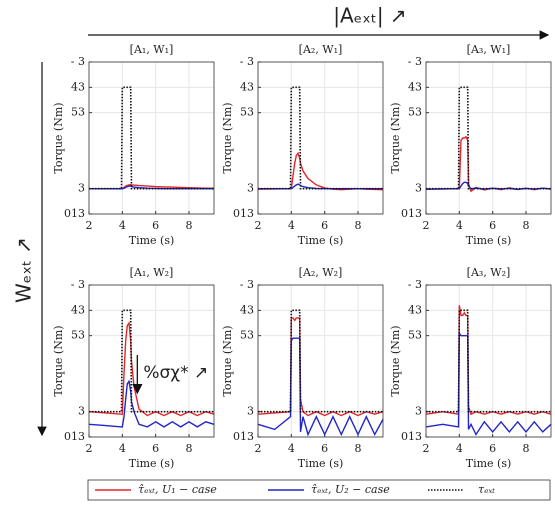  I want to click on annotation: %σχ* ↗, so click(175, 373).